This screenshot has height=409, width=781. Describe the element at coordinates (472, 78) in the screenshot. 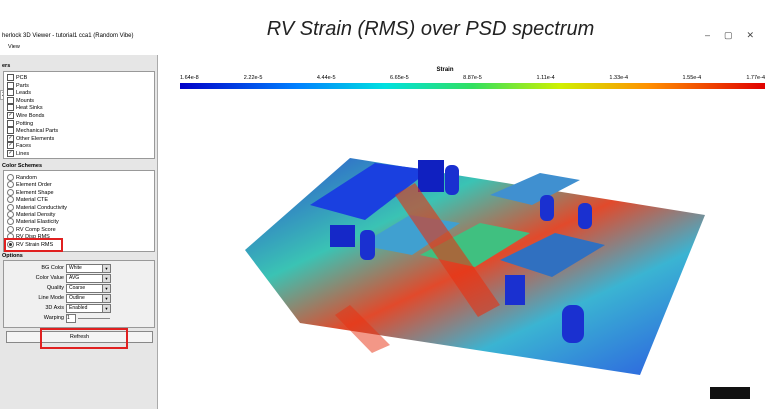

I see `legend-tick: 8.87e-5` at that location.